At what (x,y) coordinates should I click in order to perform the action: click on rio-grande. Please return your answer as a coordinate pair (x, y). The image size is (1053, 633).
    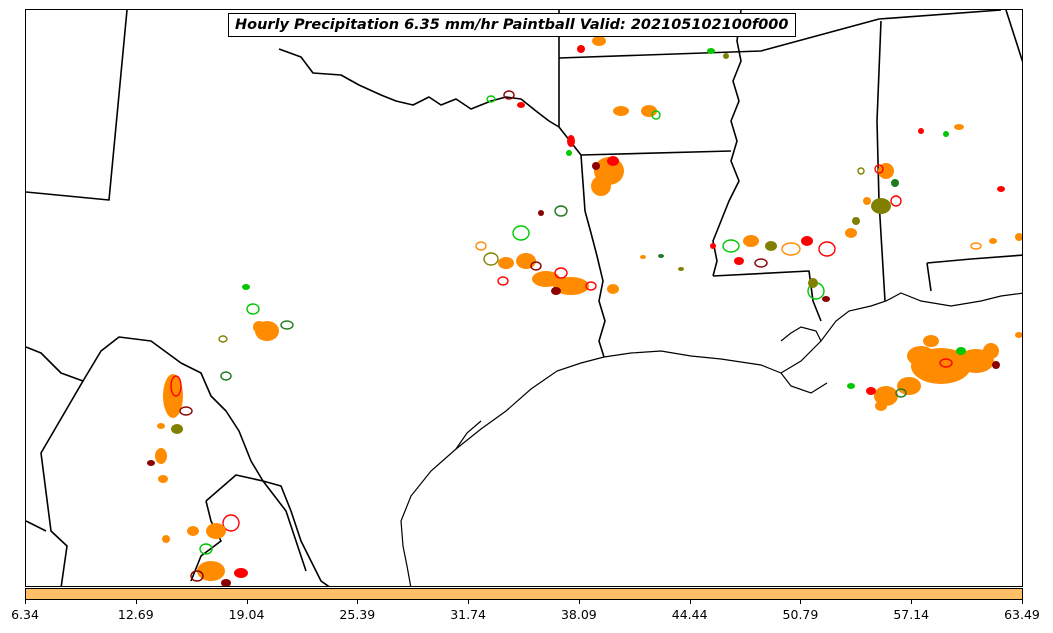
    Looking at the image, I should click on (178, 461).